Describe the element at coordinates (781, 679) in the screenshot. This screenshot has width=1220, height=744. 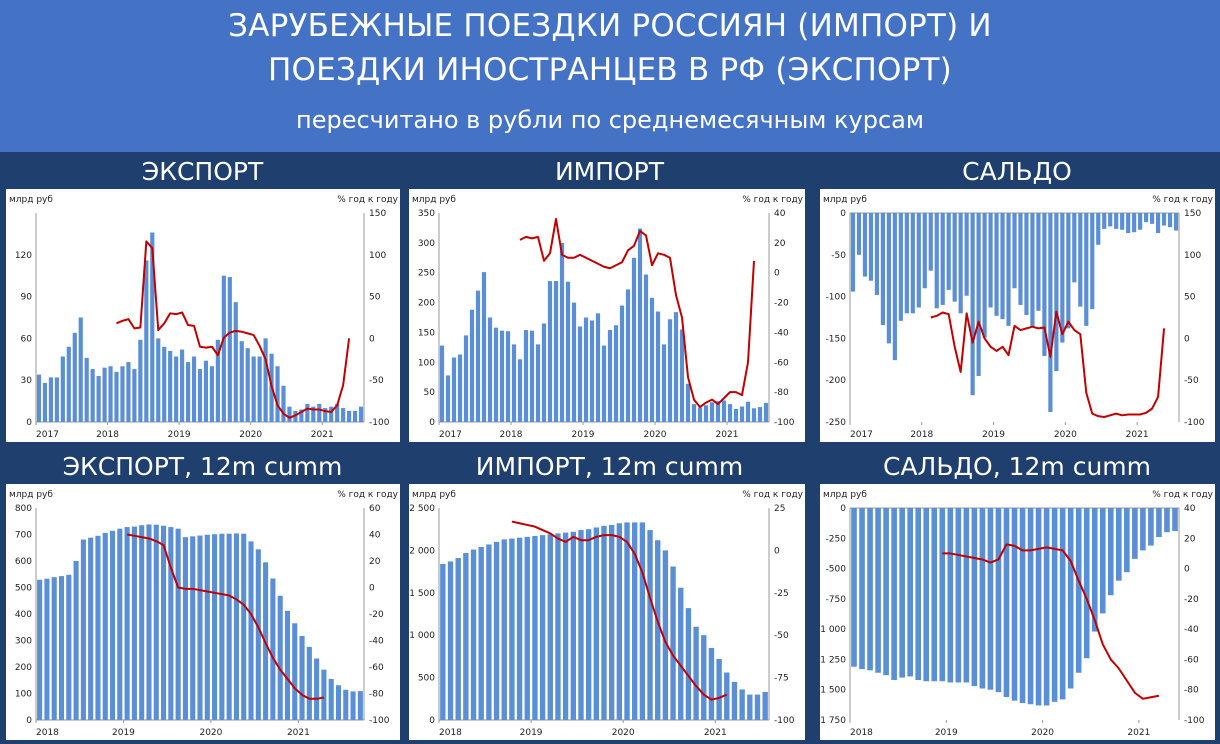
I see `y2-tick-label: -75` at that location.